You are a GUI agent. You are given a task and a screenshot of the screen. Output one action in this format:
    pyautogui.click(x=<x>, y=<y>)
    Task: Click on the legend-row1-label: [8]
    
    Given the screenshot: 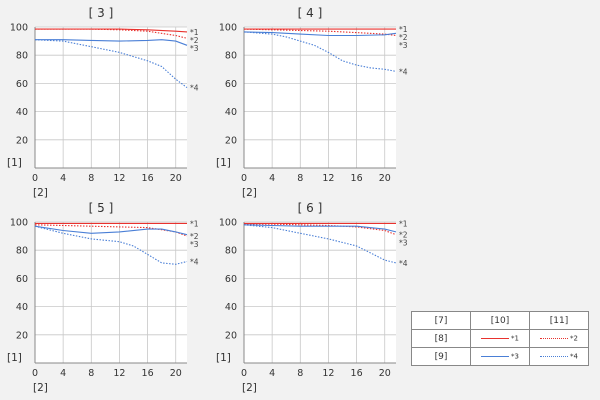 What is the action you would take?
    pyautogui.click(x=441, y=338)
    